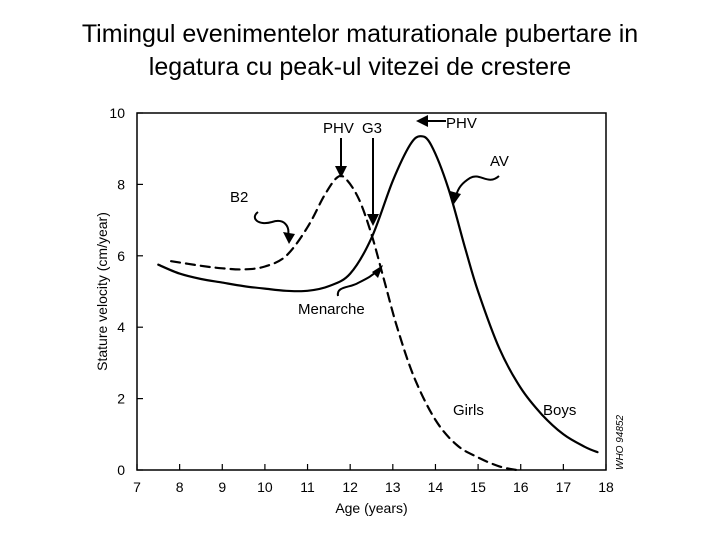 The height and width of the screenshot is (540, 720). Describe the element at coordinates (373, 220) in the screenshot. I see `g3-arrowhead` at that location.